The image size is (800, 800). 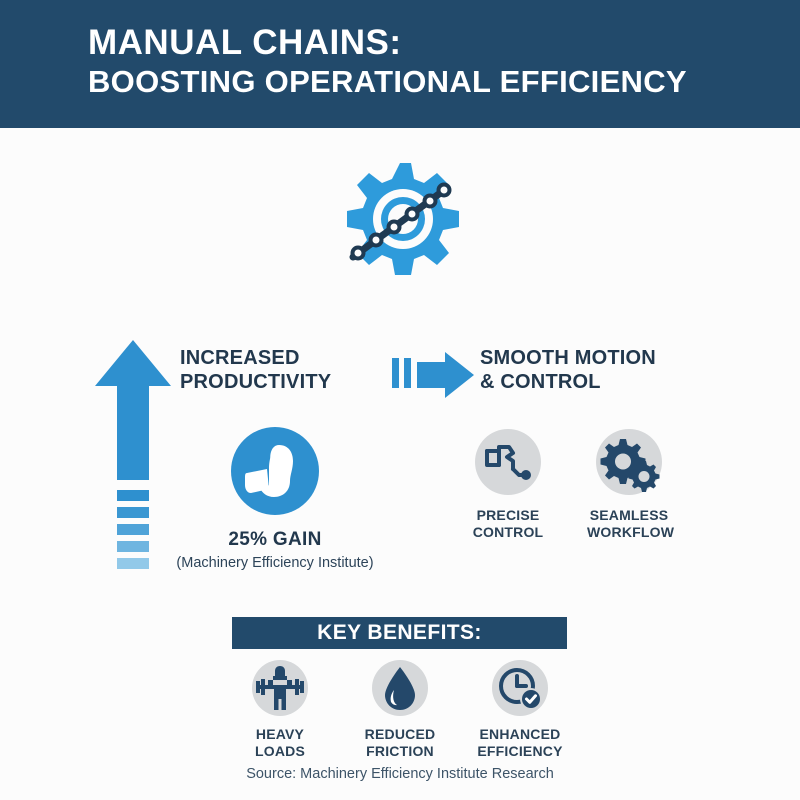 What do you see at coordinates (245, 42) in the screenshot?
I see `page-title-line1: MANUAL CHAINS:` at bounding box center [245, 42].